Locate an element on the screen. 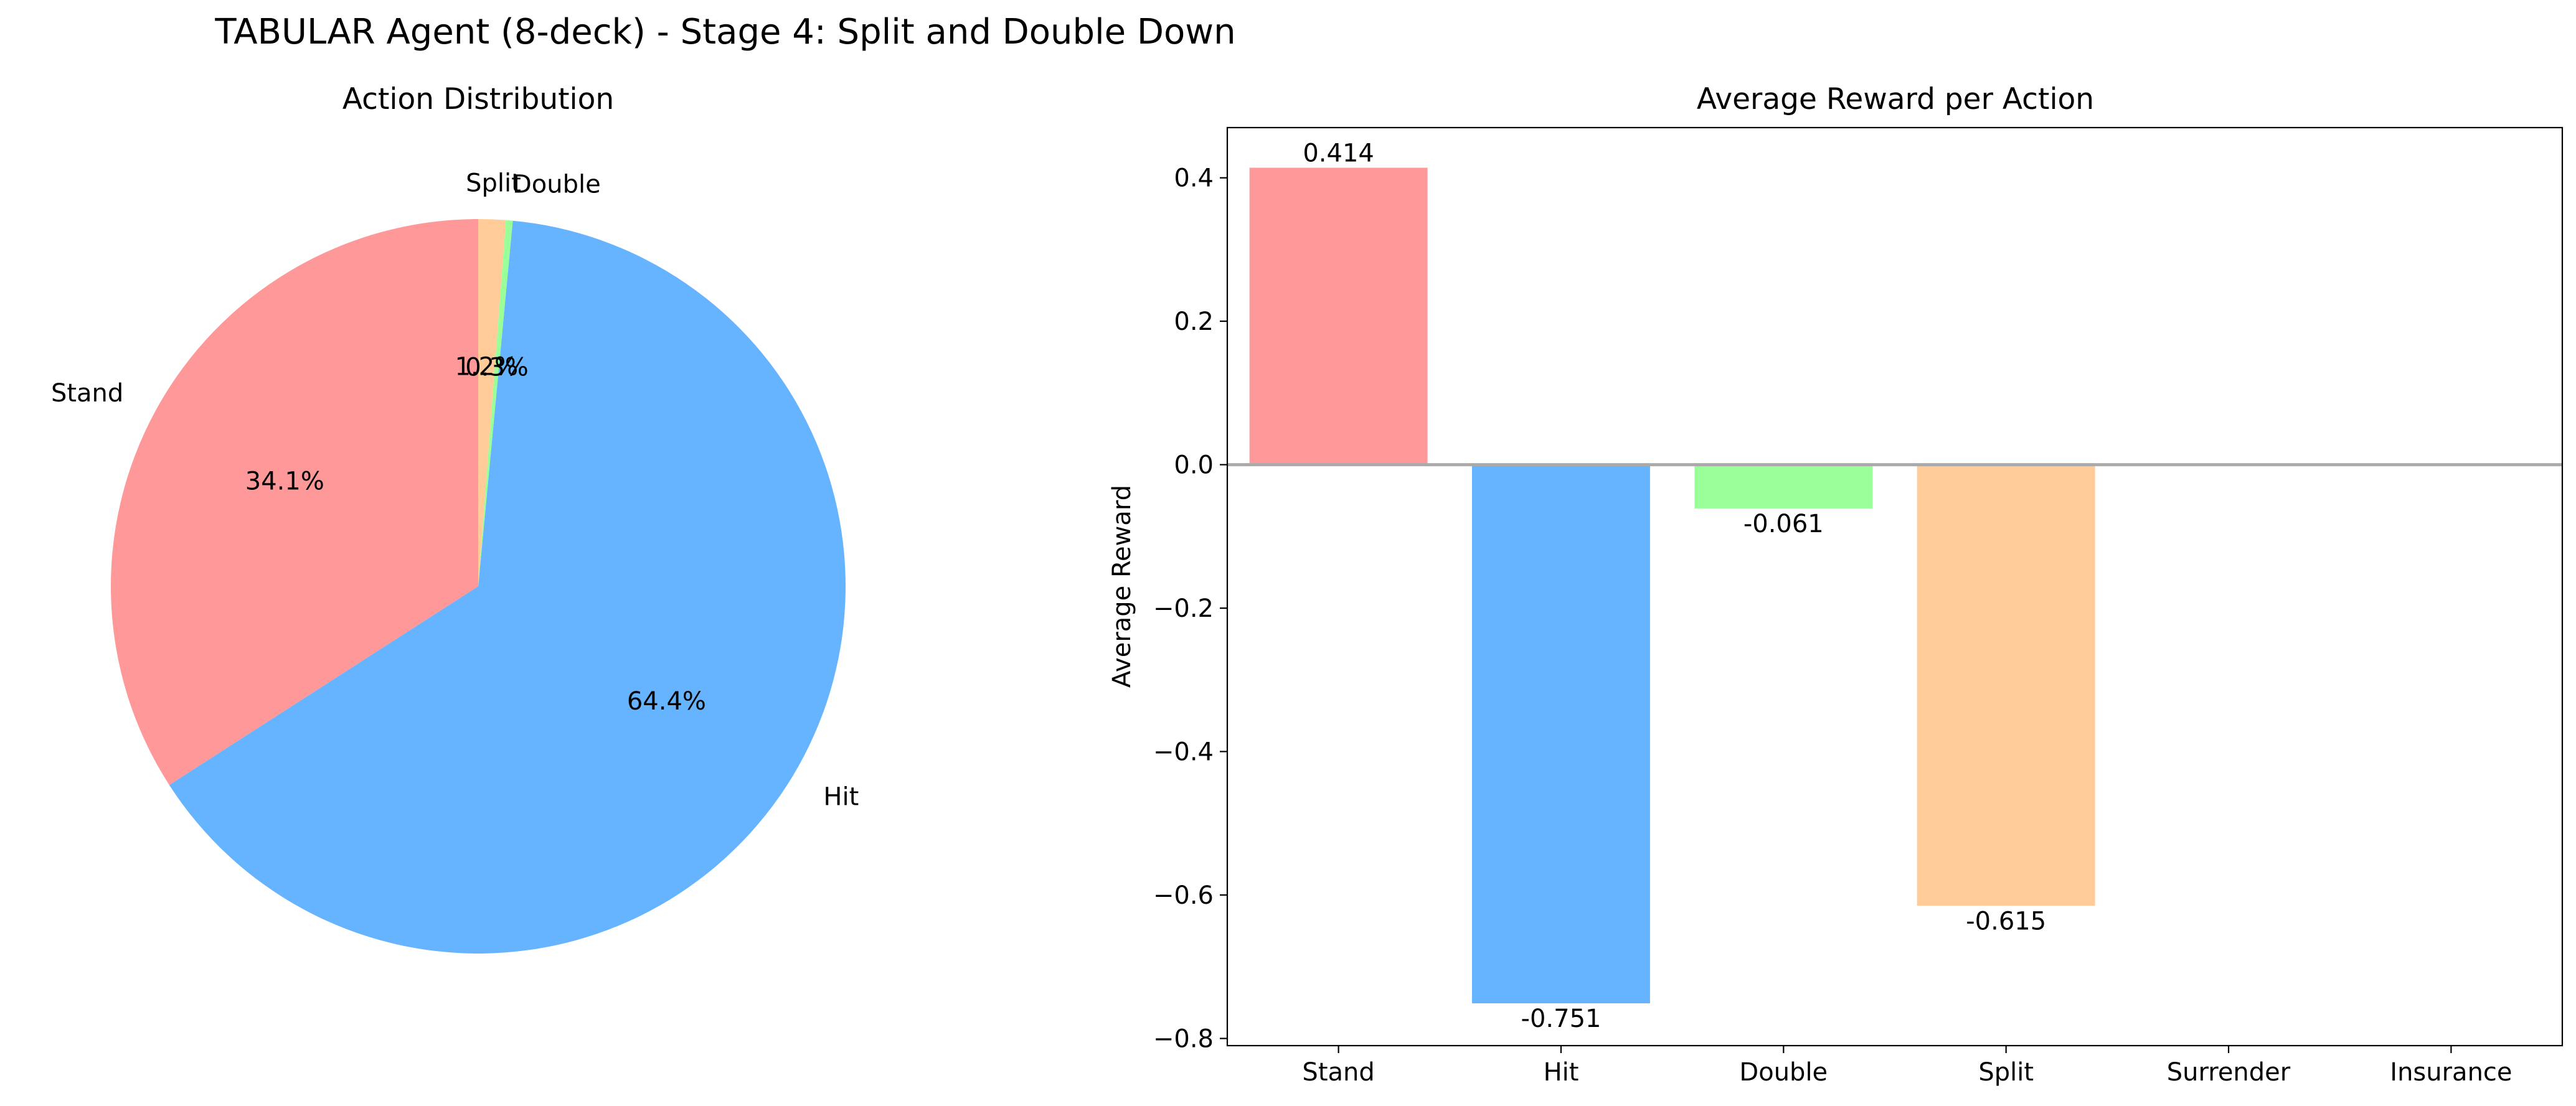 Image resolution: width=2576 pixels, height=1106 pixels. x-tick-label-insurance: Insurance is located at coordinates (2451, 1072).